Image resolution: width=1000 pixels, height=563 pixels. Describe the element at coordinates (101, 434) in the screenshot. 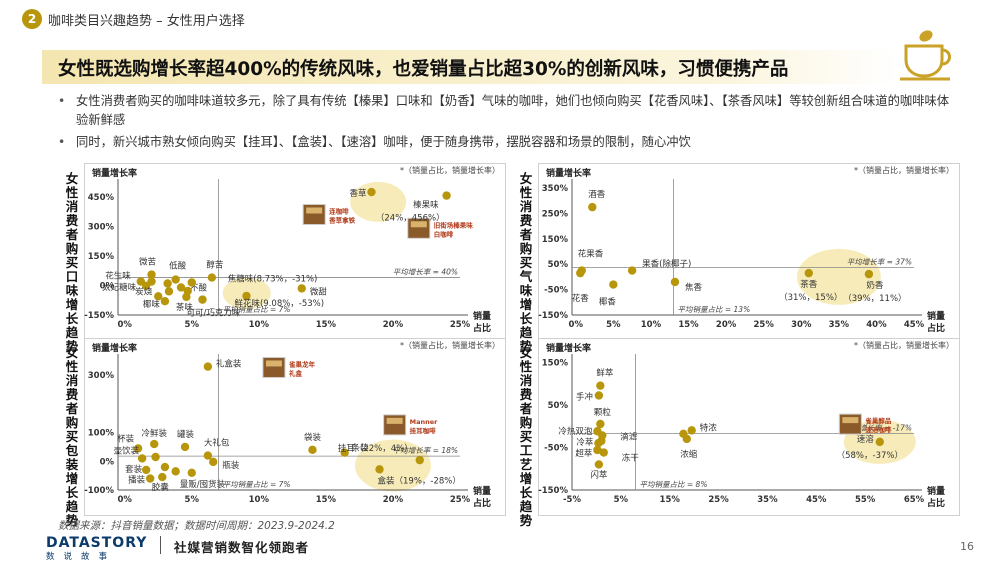

I see `y-tick-label: 100%` at that location.